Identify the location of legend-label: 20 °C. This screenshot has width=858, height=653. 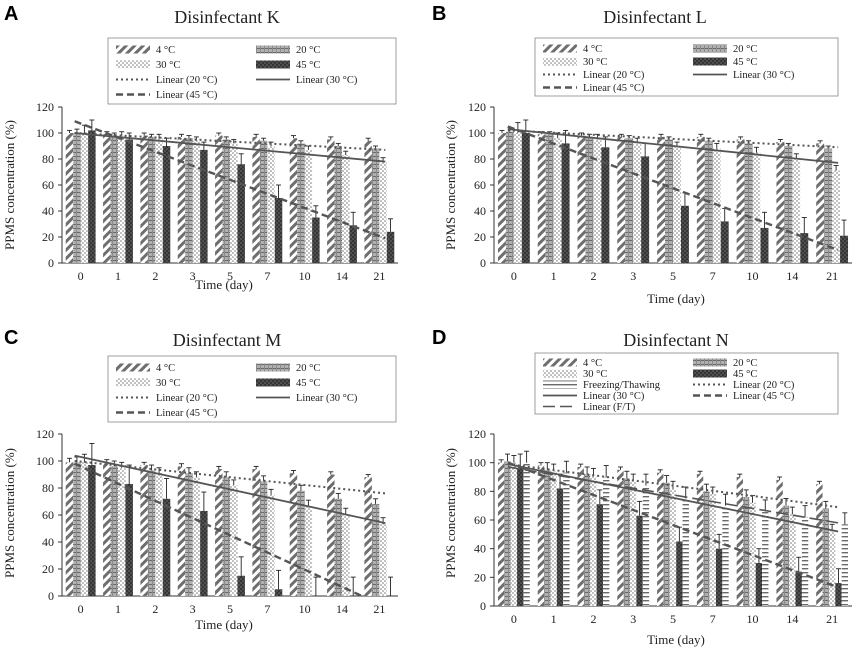
(745, 363).